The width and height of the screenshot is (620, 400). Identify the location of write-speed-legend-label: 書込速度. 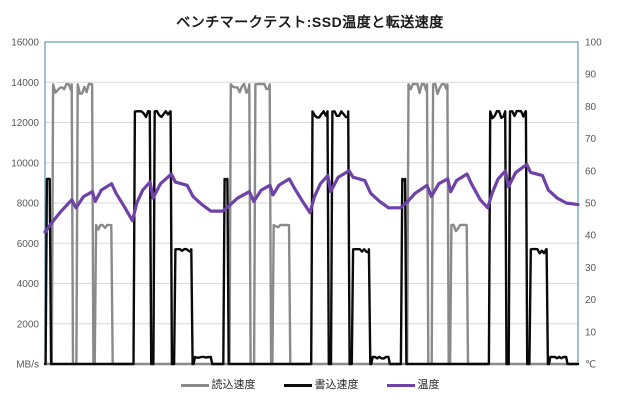
(336, 384).